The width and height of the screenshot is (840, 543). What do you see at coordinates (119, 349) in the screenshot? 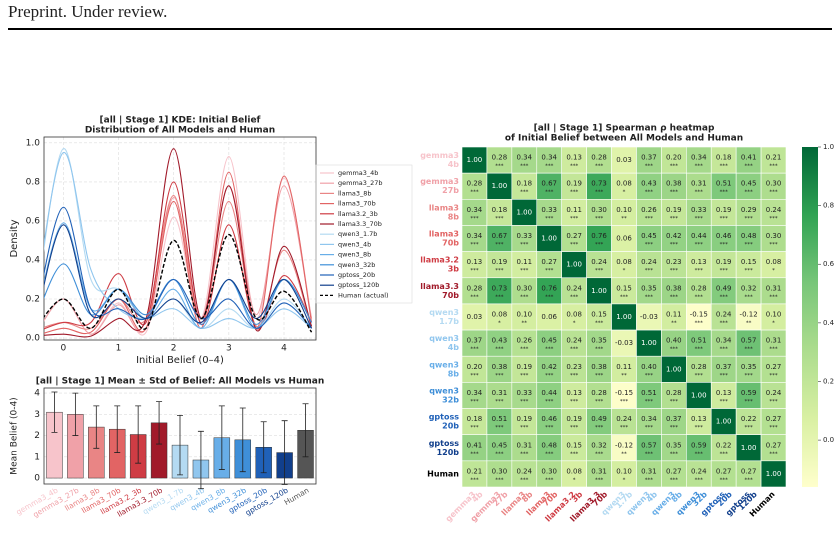
I see `x-tick-label: 1` at bounding box center [119, 349].